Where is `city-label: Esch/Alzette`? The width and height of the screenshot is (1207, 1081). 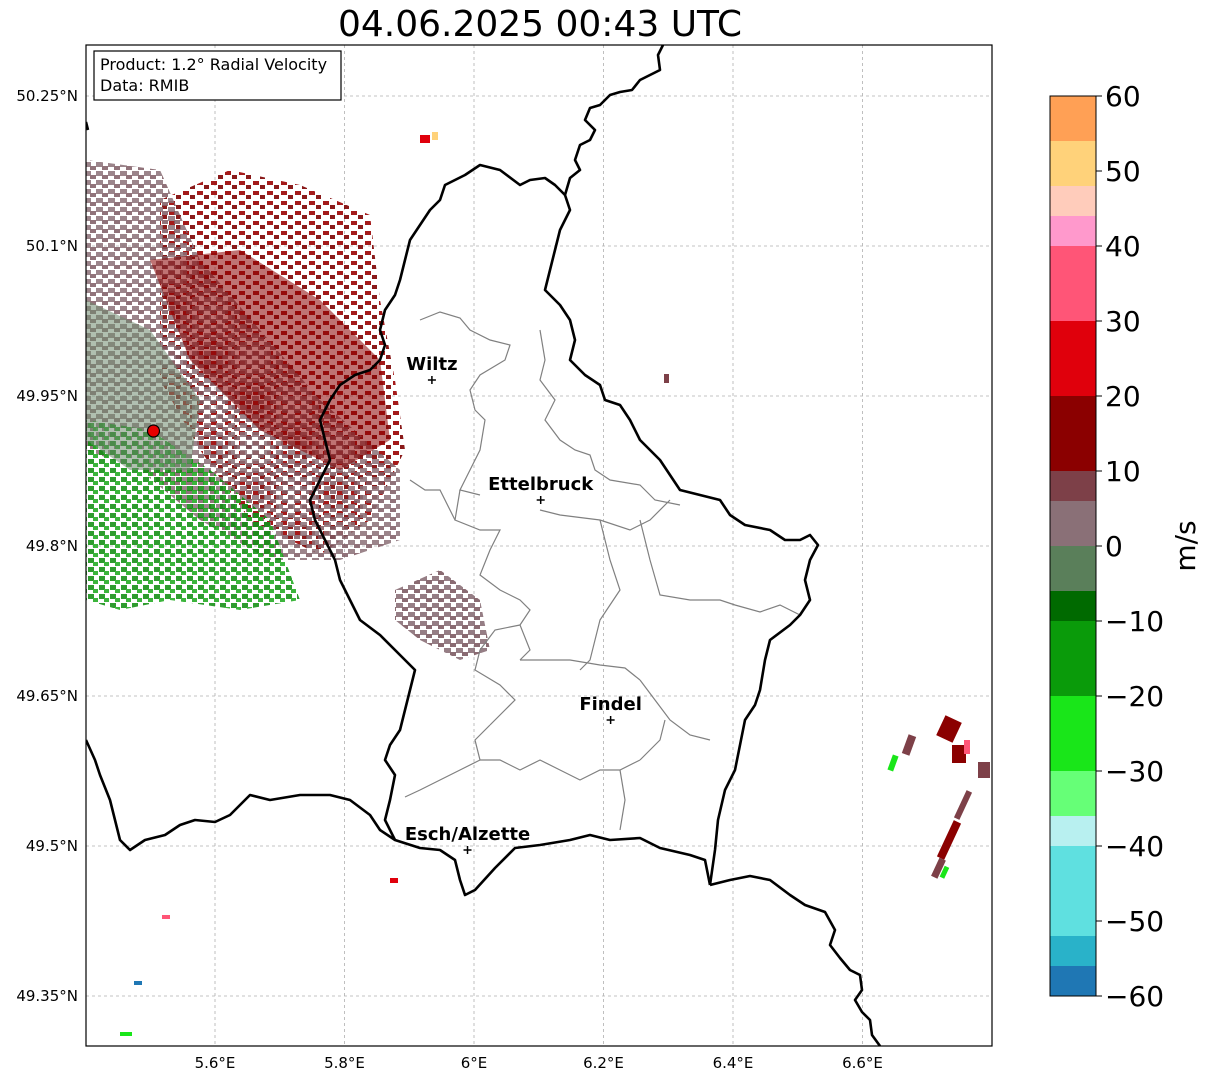 city-label: Esch/Alzette is located at coordinates (467, 834).